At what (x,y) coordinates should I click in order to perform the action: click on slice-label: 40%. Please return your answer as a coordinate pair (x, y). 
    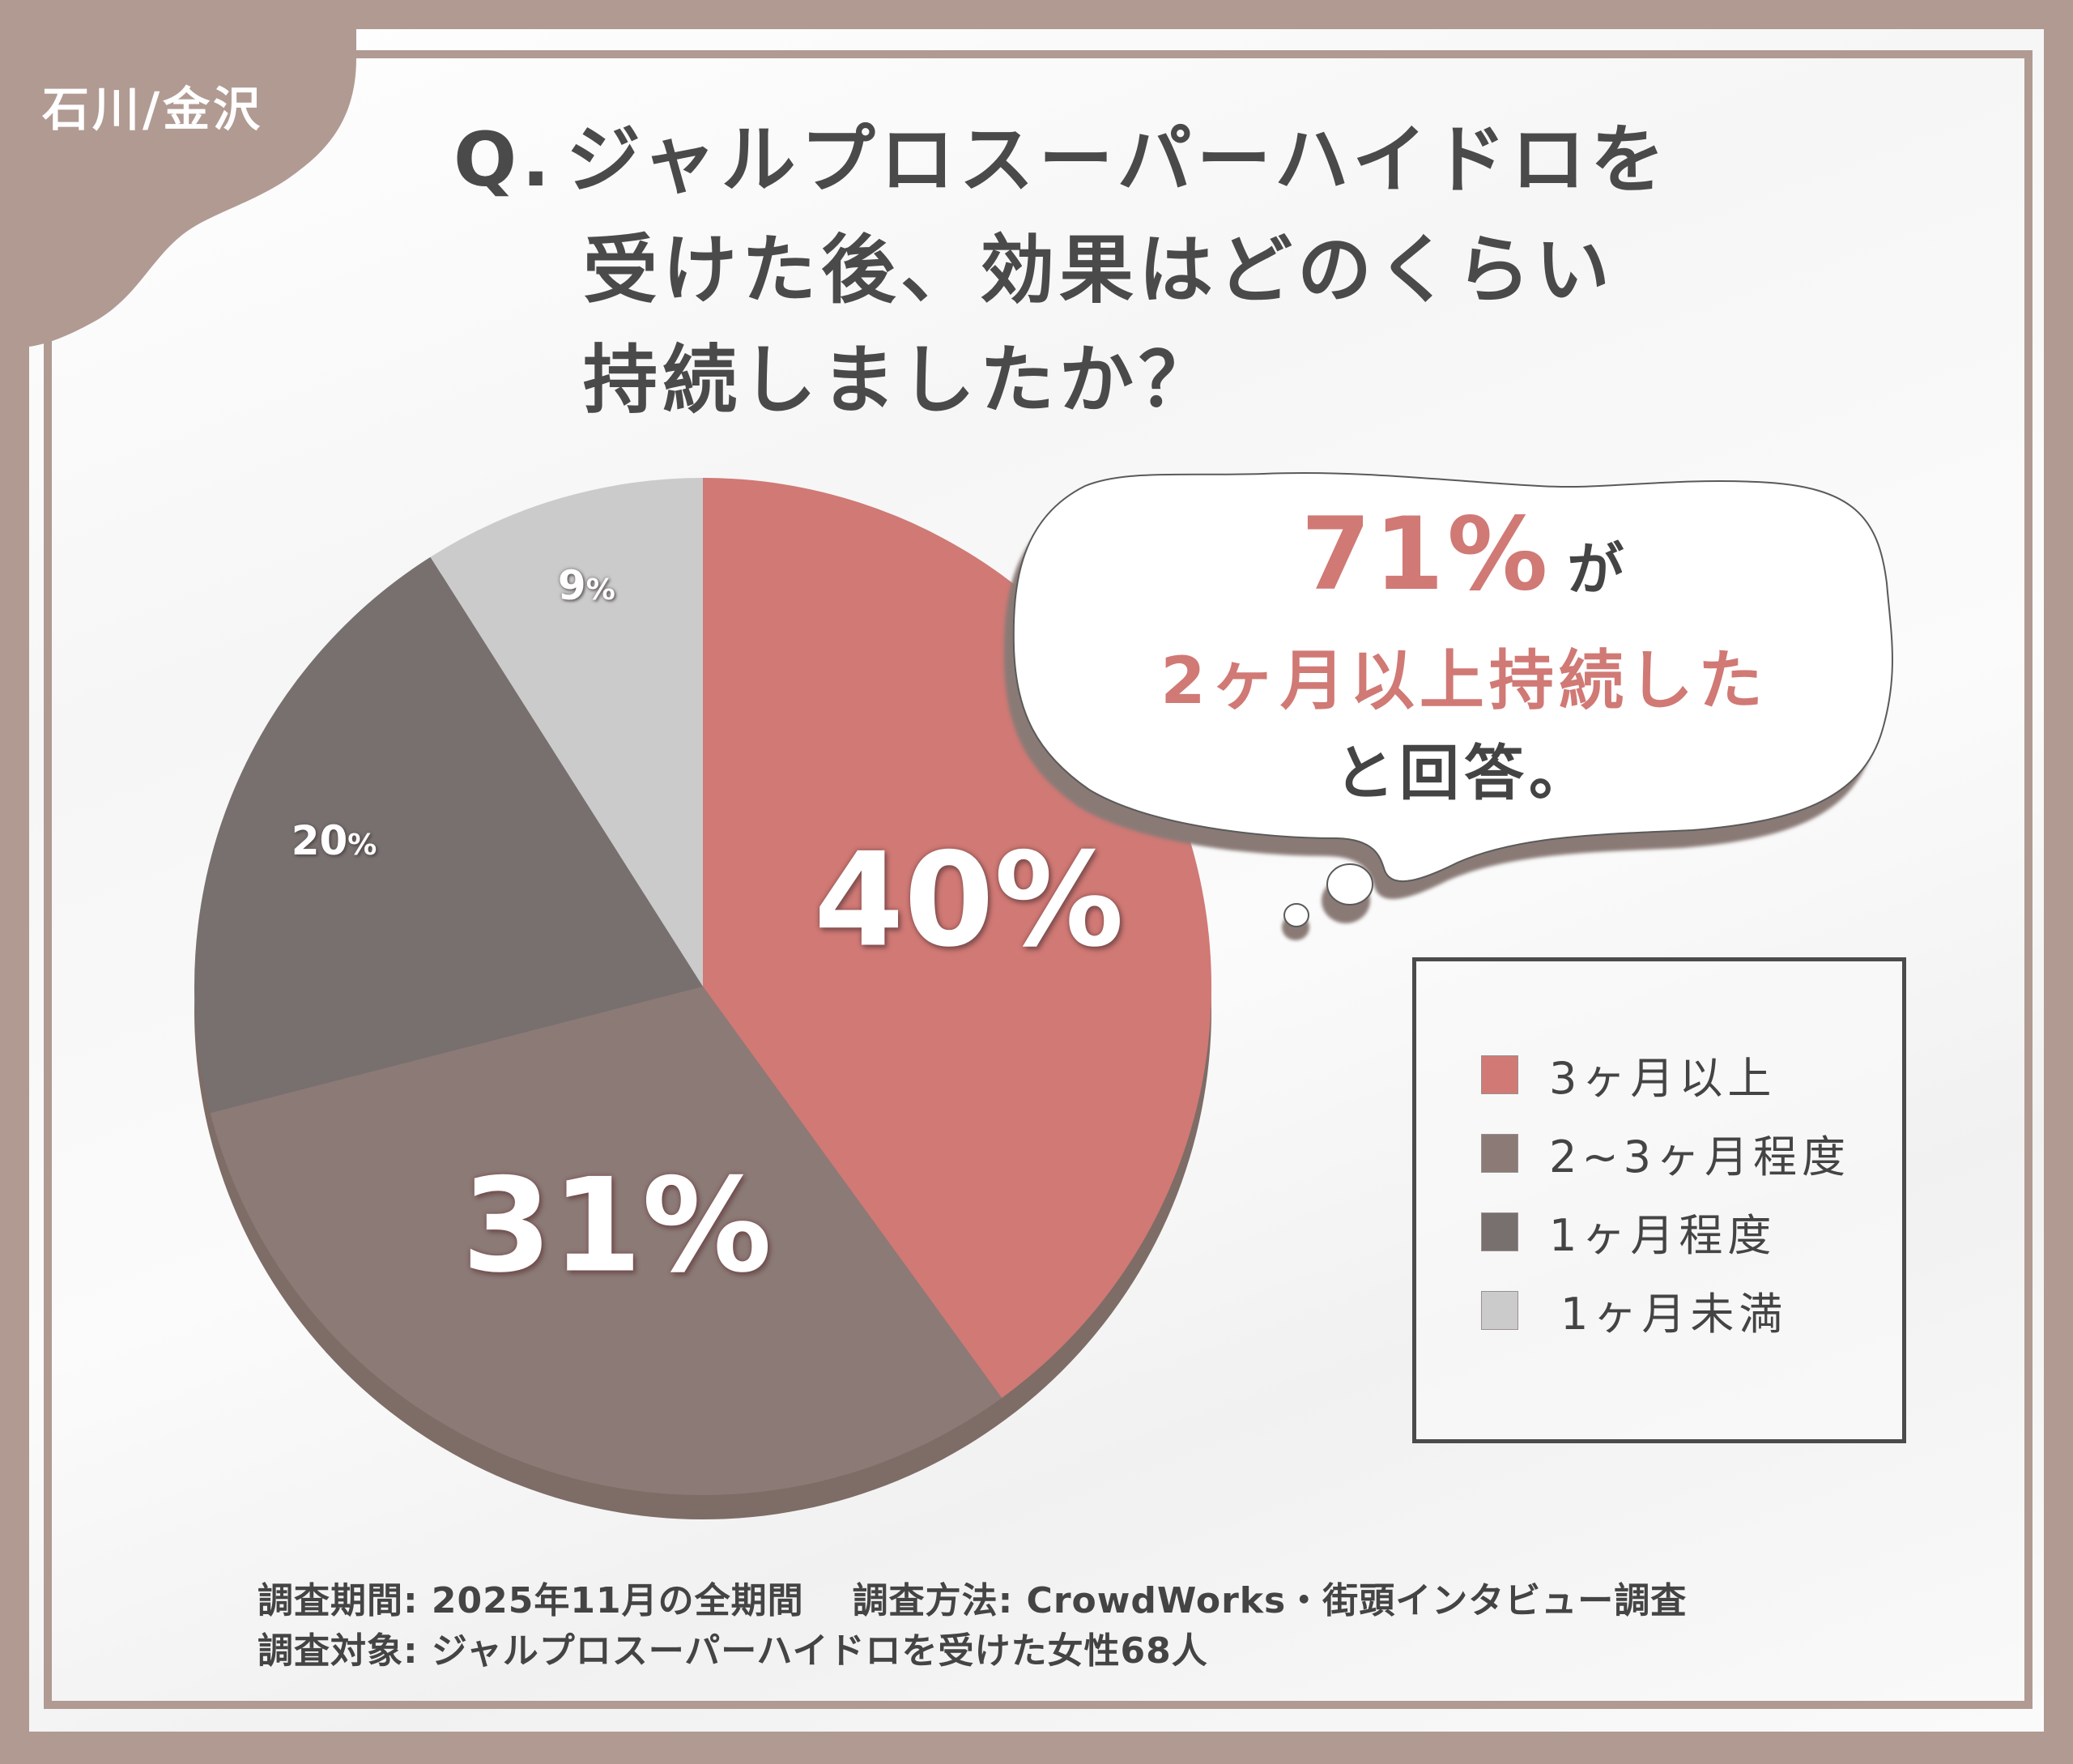
    Looking at the image, I should click on (969, 900).